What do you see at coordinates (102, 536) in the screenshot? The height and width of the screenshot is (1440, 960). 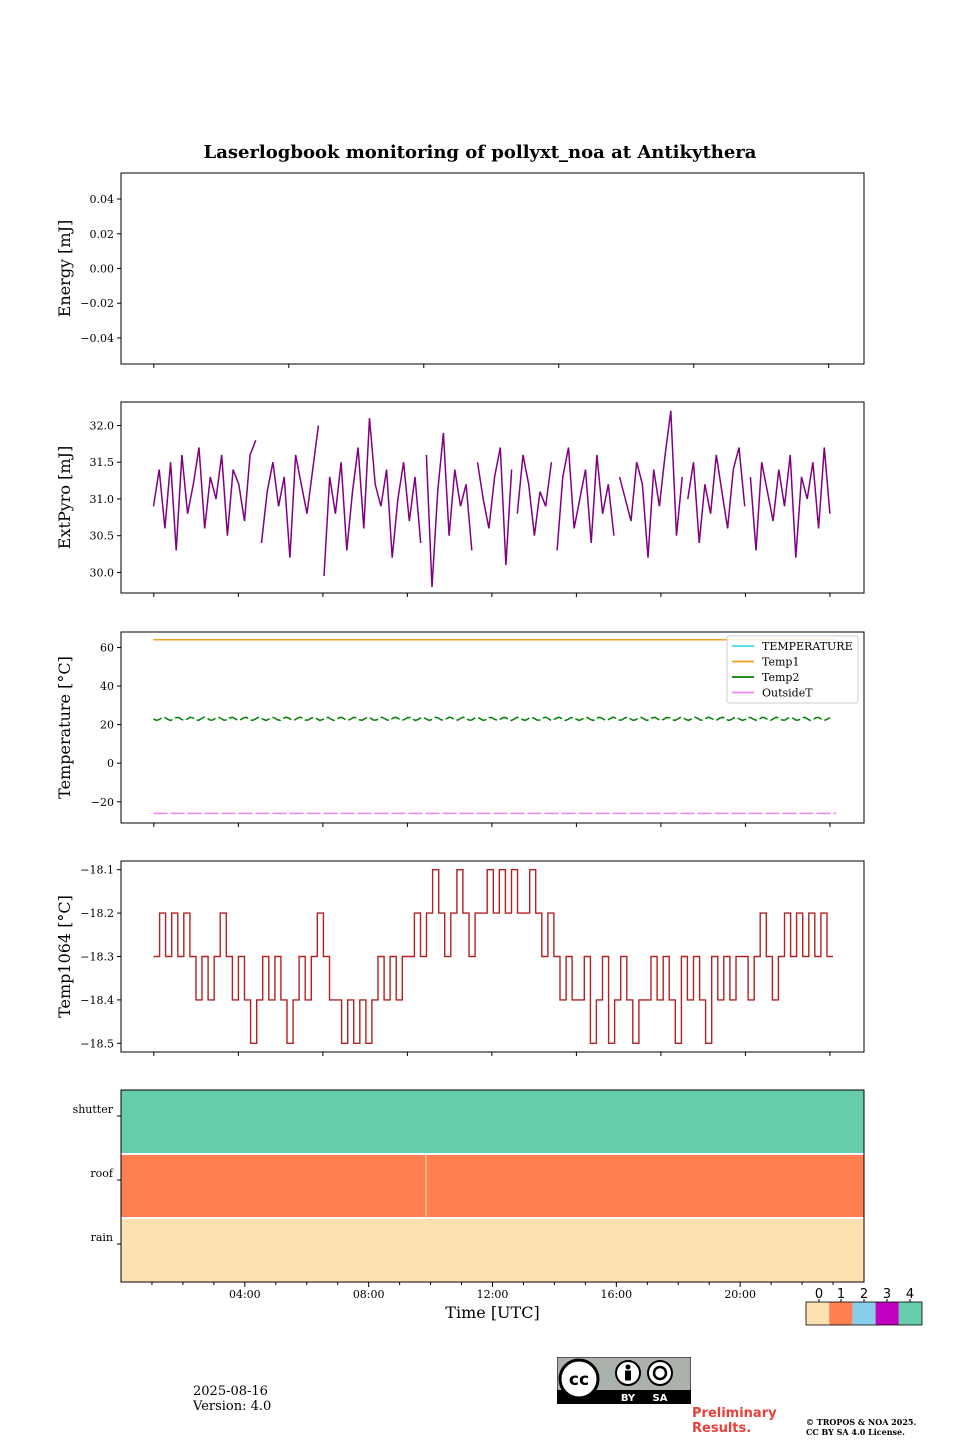 I see `extpyro-ytick-label: 30.5` at bounding box center [102, 536].